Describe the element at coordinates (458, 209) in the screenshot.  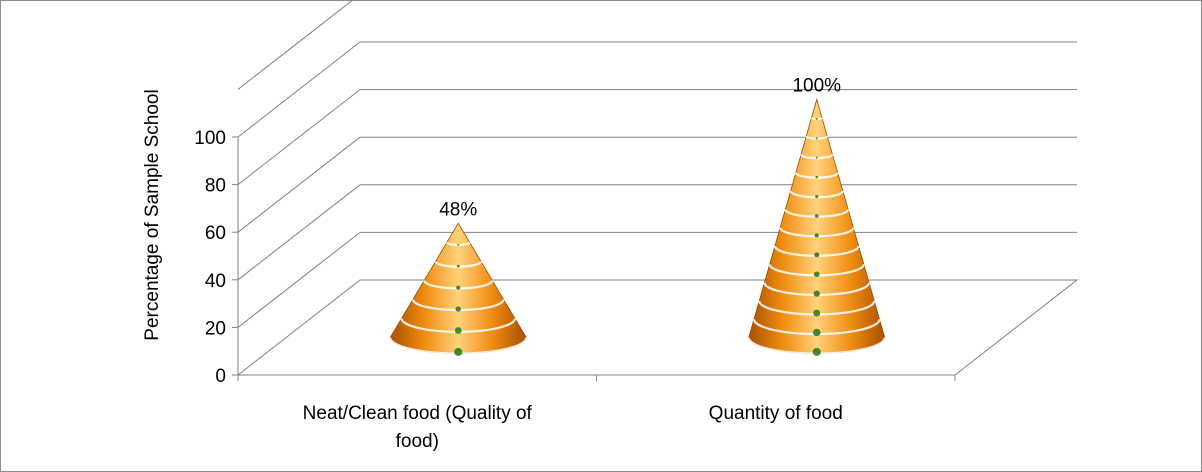
I see `data-label: 48%` at that location.